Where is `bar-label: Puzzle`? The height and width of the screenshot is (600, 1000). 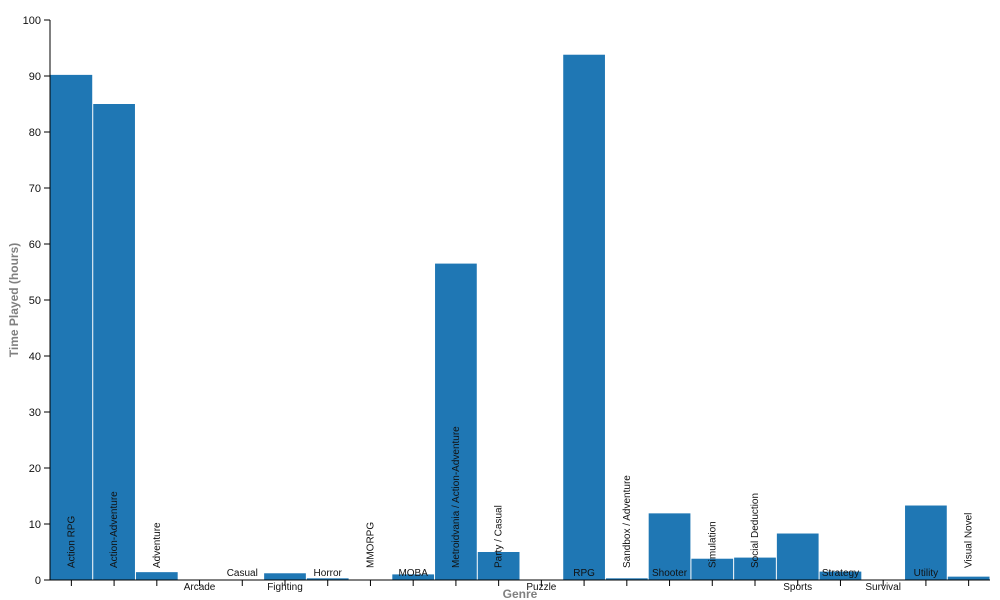
bar-label: Puzzle is located at coordinates (541, 587).